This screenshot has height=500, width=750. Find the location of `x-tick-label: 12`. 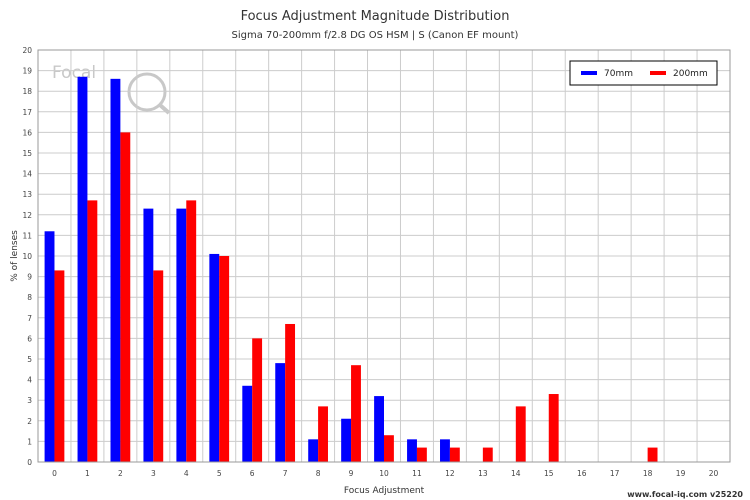

x-tick-label: 12 is located at coordinates (450, 473).